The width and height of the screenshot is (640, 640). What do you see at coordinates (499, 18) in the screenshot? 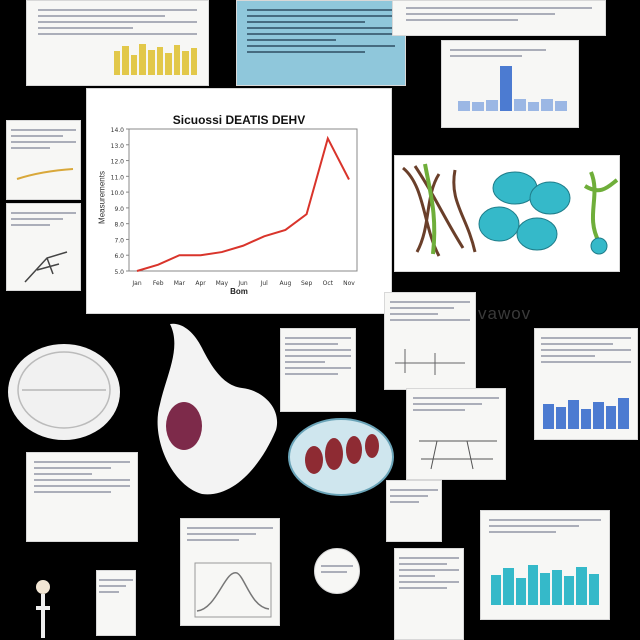
I see `document-card-top-right` at bounding box center [499, 18].